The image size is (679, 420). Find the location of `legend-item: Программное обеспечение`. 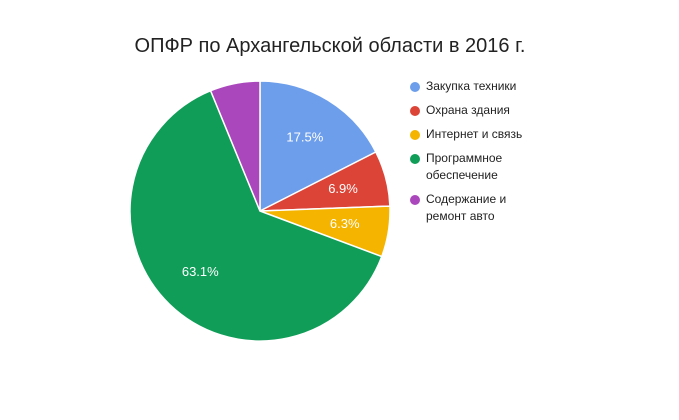

legend-item: Программное обеспечение is located at coordinates (480, 167).